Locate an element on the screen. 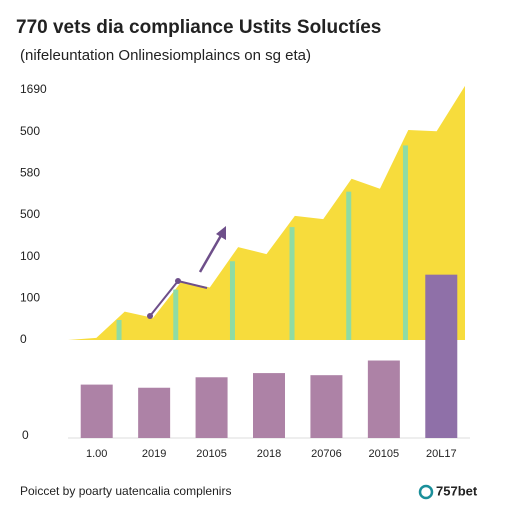 The width and height of the screenshot is (512, 517). x-tick-label: 1.00 is located at coordinates (96, 454).